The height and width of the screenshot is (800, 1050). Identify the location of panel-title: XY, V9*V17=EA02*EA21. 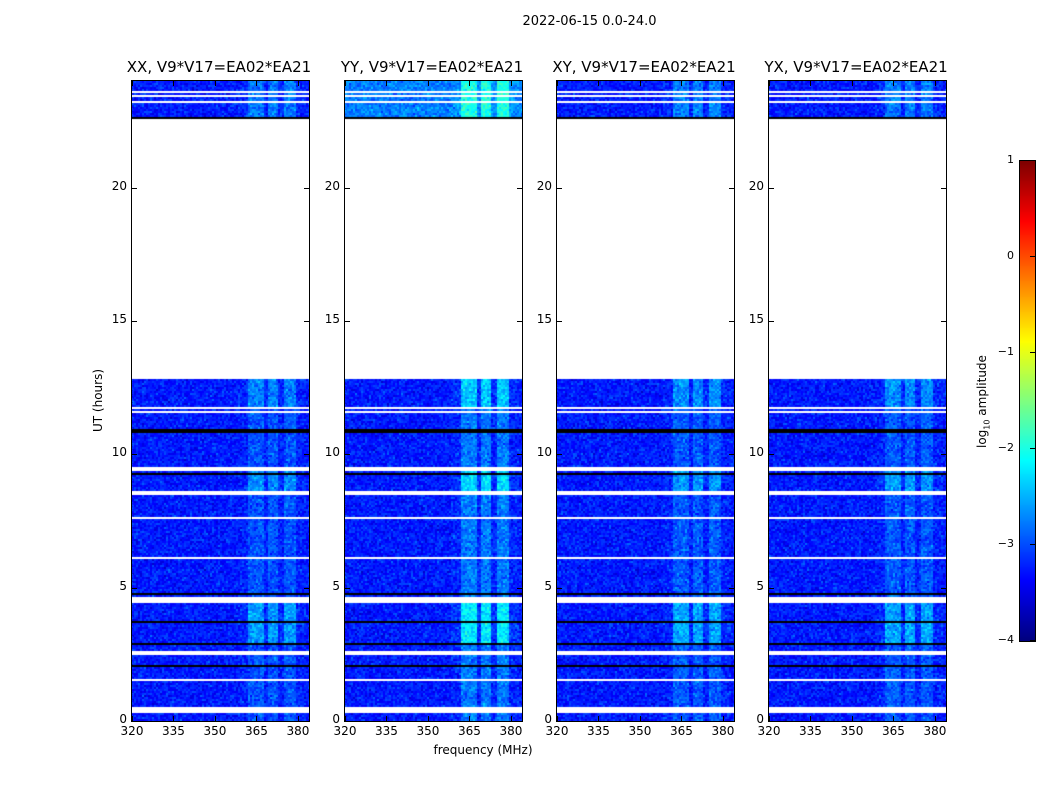
(644, 67).